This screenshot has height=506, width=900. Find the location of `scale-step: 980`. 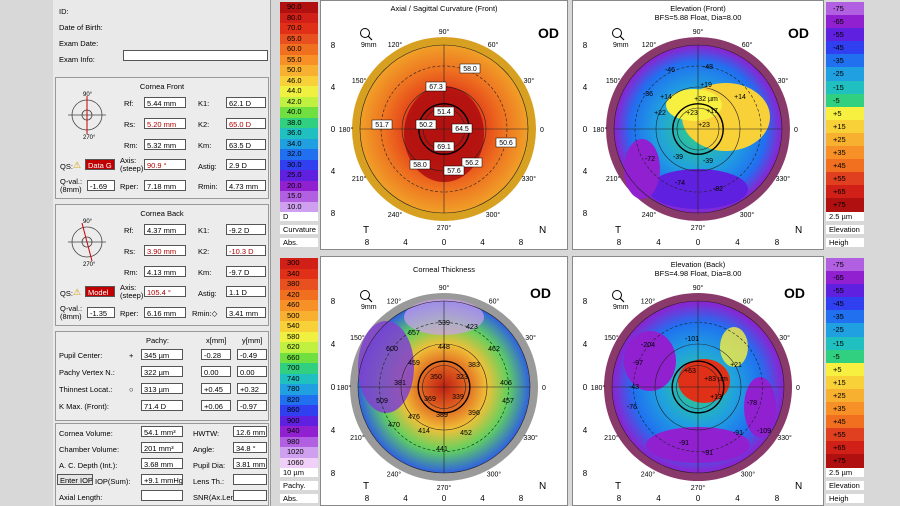

scale-step: 980 is located at coordinates (299, 441).